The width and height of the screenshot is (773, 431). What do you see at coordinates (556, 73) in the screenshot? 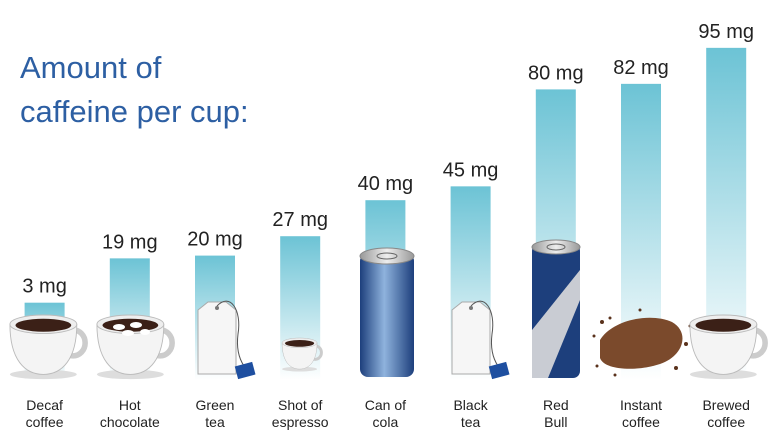
I see `value-label: 80 mg` at bounding box center [556, 73].